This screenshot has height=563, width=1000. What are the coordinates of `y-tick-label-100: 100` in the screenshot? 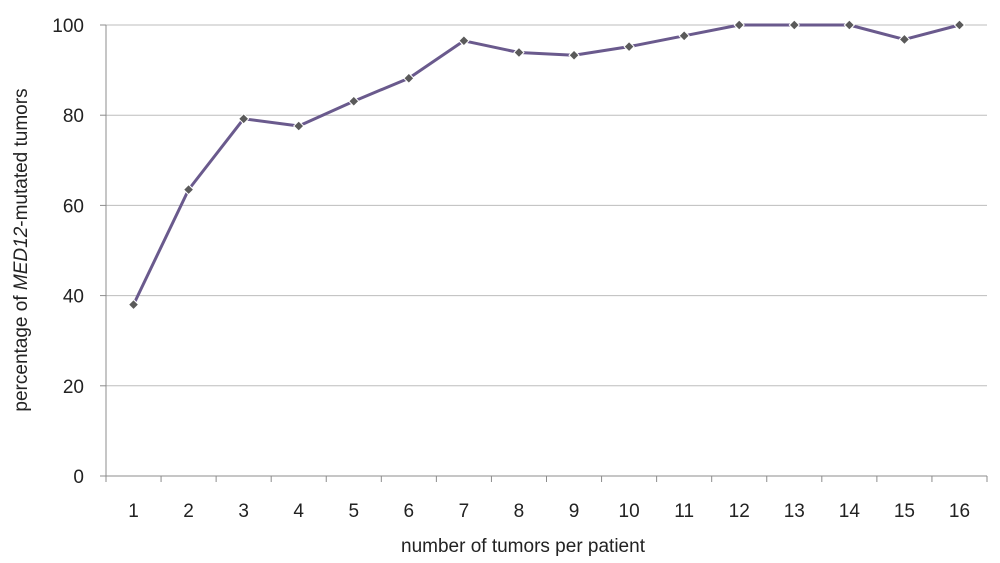 It's located at (68, 26).